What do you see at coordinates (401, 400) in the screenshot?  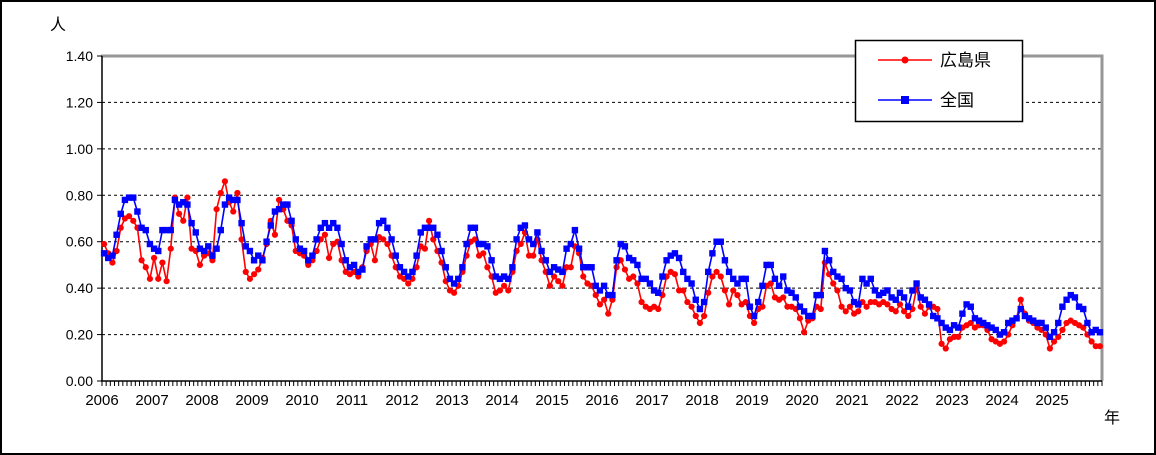 I see `x-axis-tick-label: 2012` at bounding box center [401, 400].